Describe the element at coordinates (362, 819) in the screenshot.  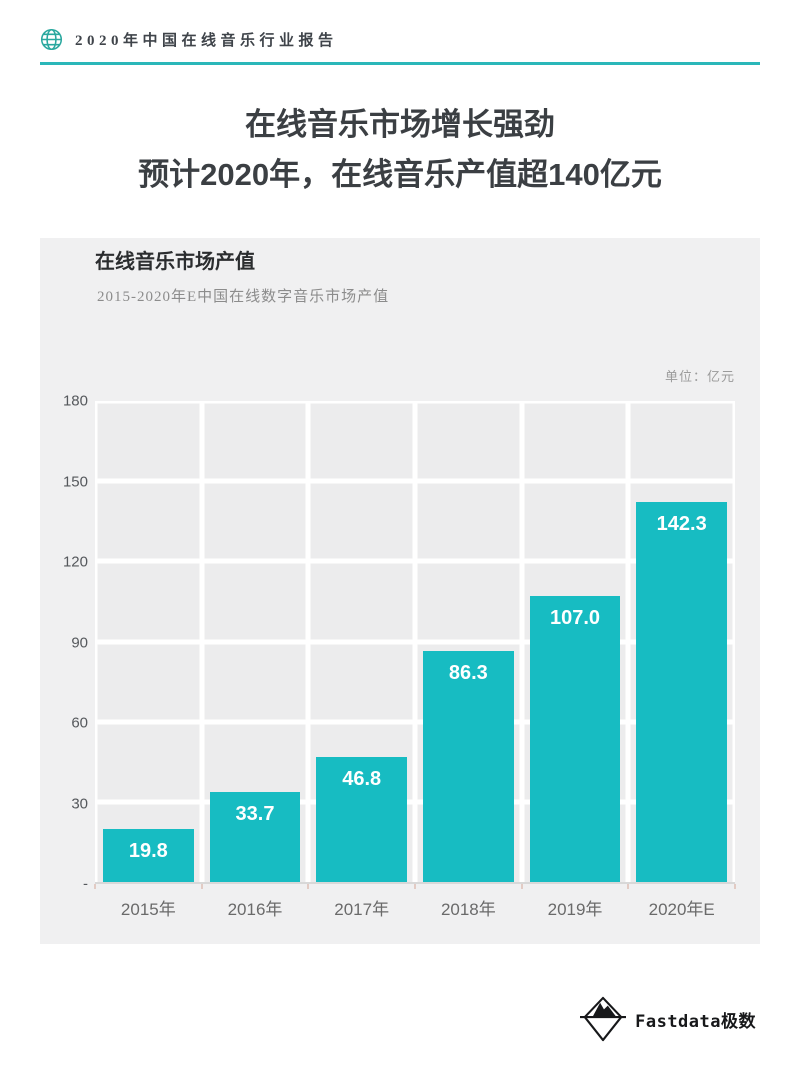
I see `bar: 46.8` at that location.